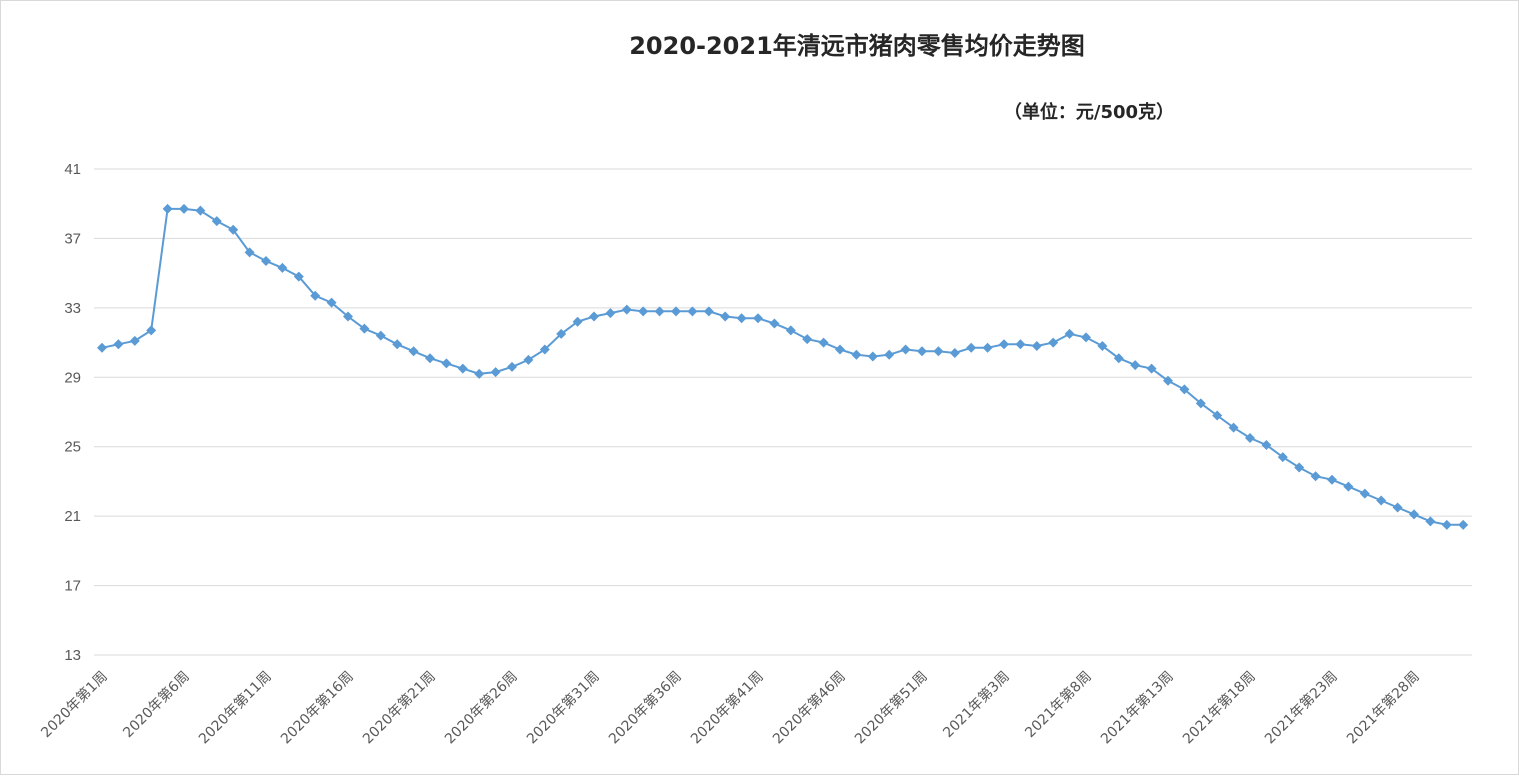  Describe the element at coordinates (72, 377) in the screenshot. I see `y-tick-label: 29` at that location.